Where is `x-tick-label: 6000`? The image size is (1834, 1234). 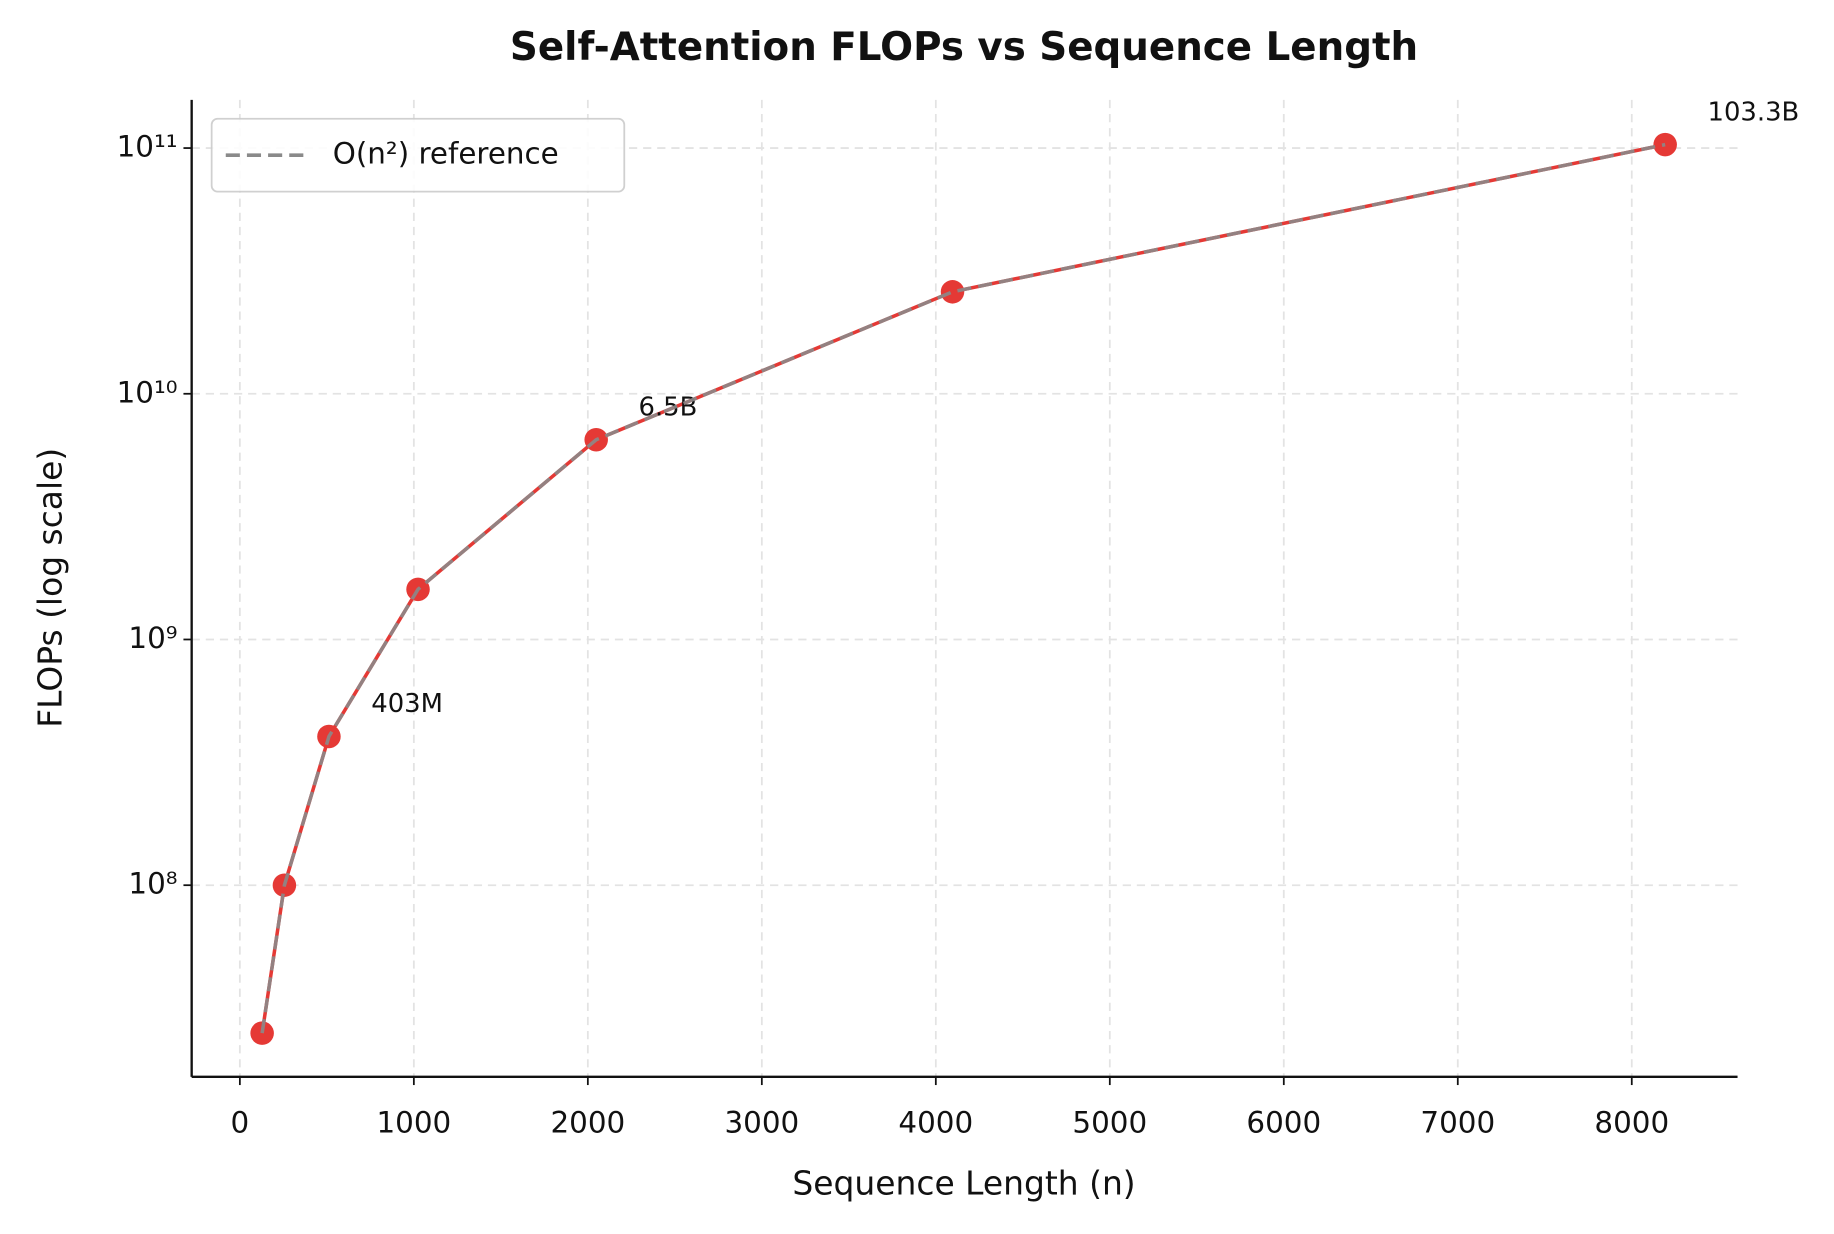 x-tick-label: 6000 is located at coordinates (1283, 1122).